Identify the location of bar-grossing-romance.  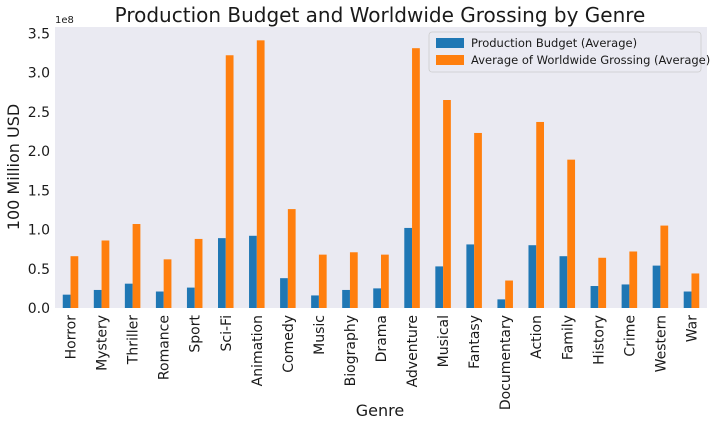
(167, 283).